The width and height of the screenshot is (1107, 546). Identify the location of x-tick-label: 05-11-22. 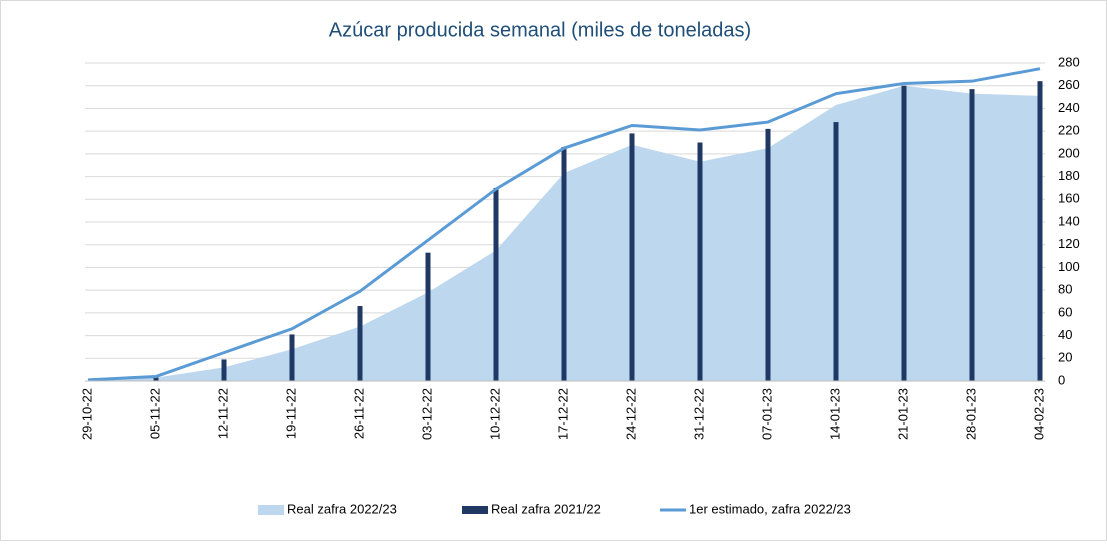
(154, 413).